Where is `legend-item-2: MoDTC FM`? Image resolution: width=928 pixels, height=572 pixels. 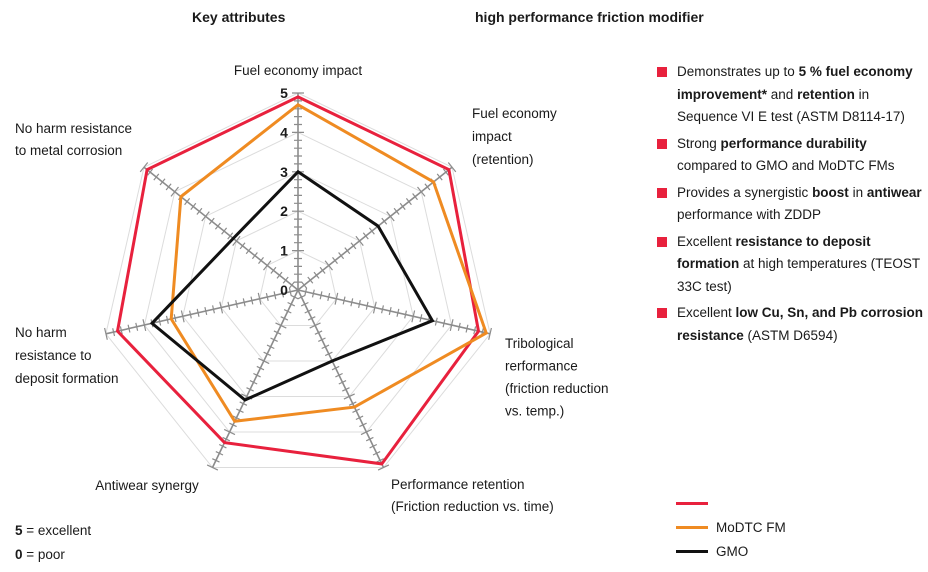 legend-item-2: MoDTC FM is located at coordinates (731, 527).